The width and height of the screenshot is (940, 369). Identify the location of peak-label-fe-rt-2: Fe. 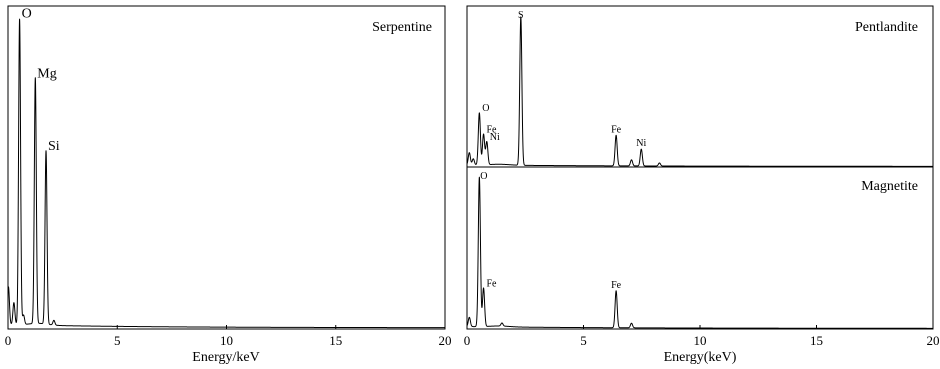
(492, 129).